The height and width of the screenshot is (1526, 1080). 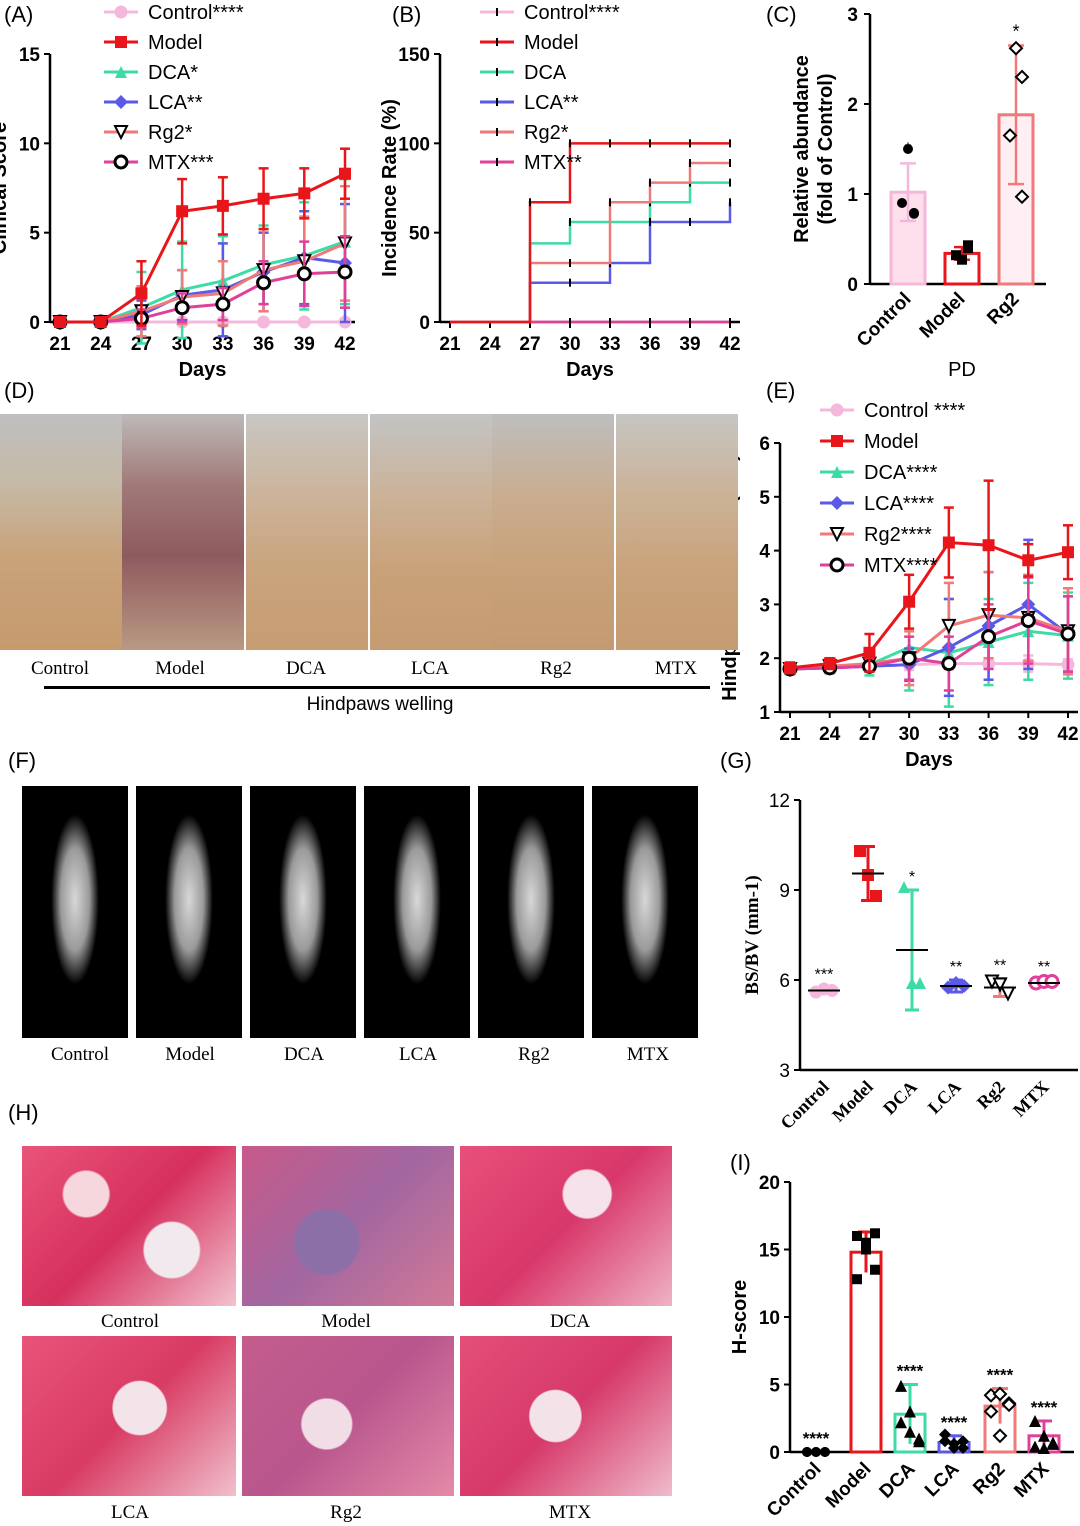 I want to click on caption-h-dca: DCA, so click(x=570, y=1321).